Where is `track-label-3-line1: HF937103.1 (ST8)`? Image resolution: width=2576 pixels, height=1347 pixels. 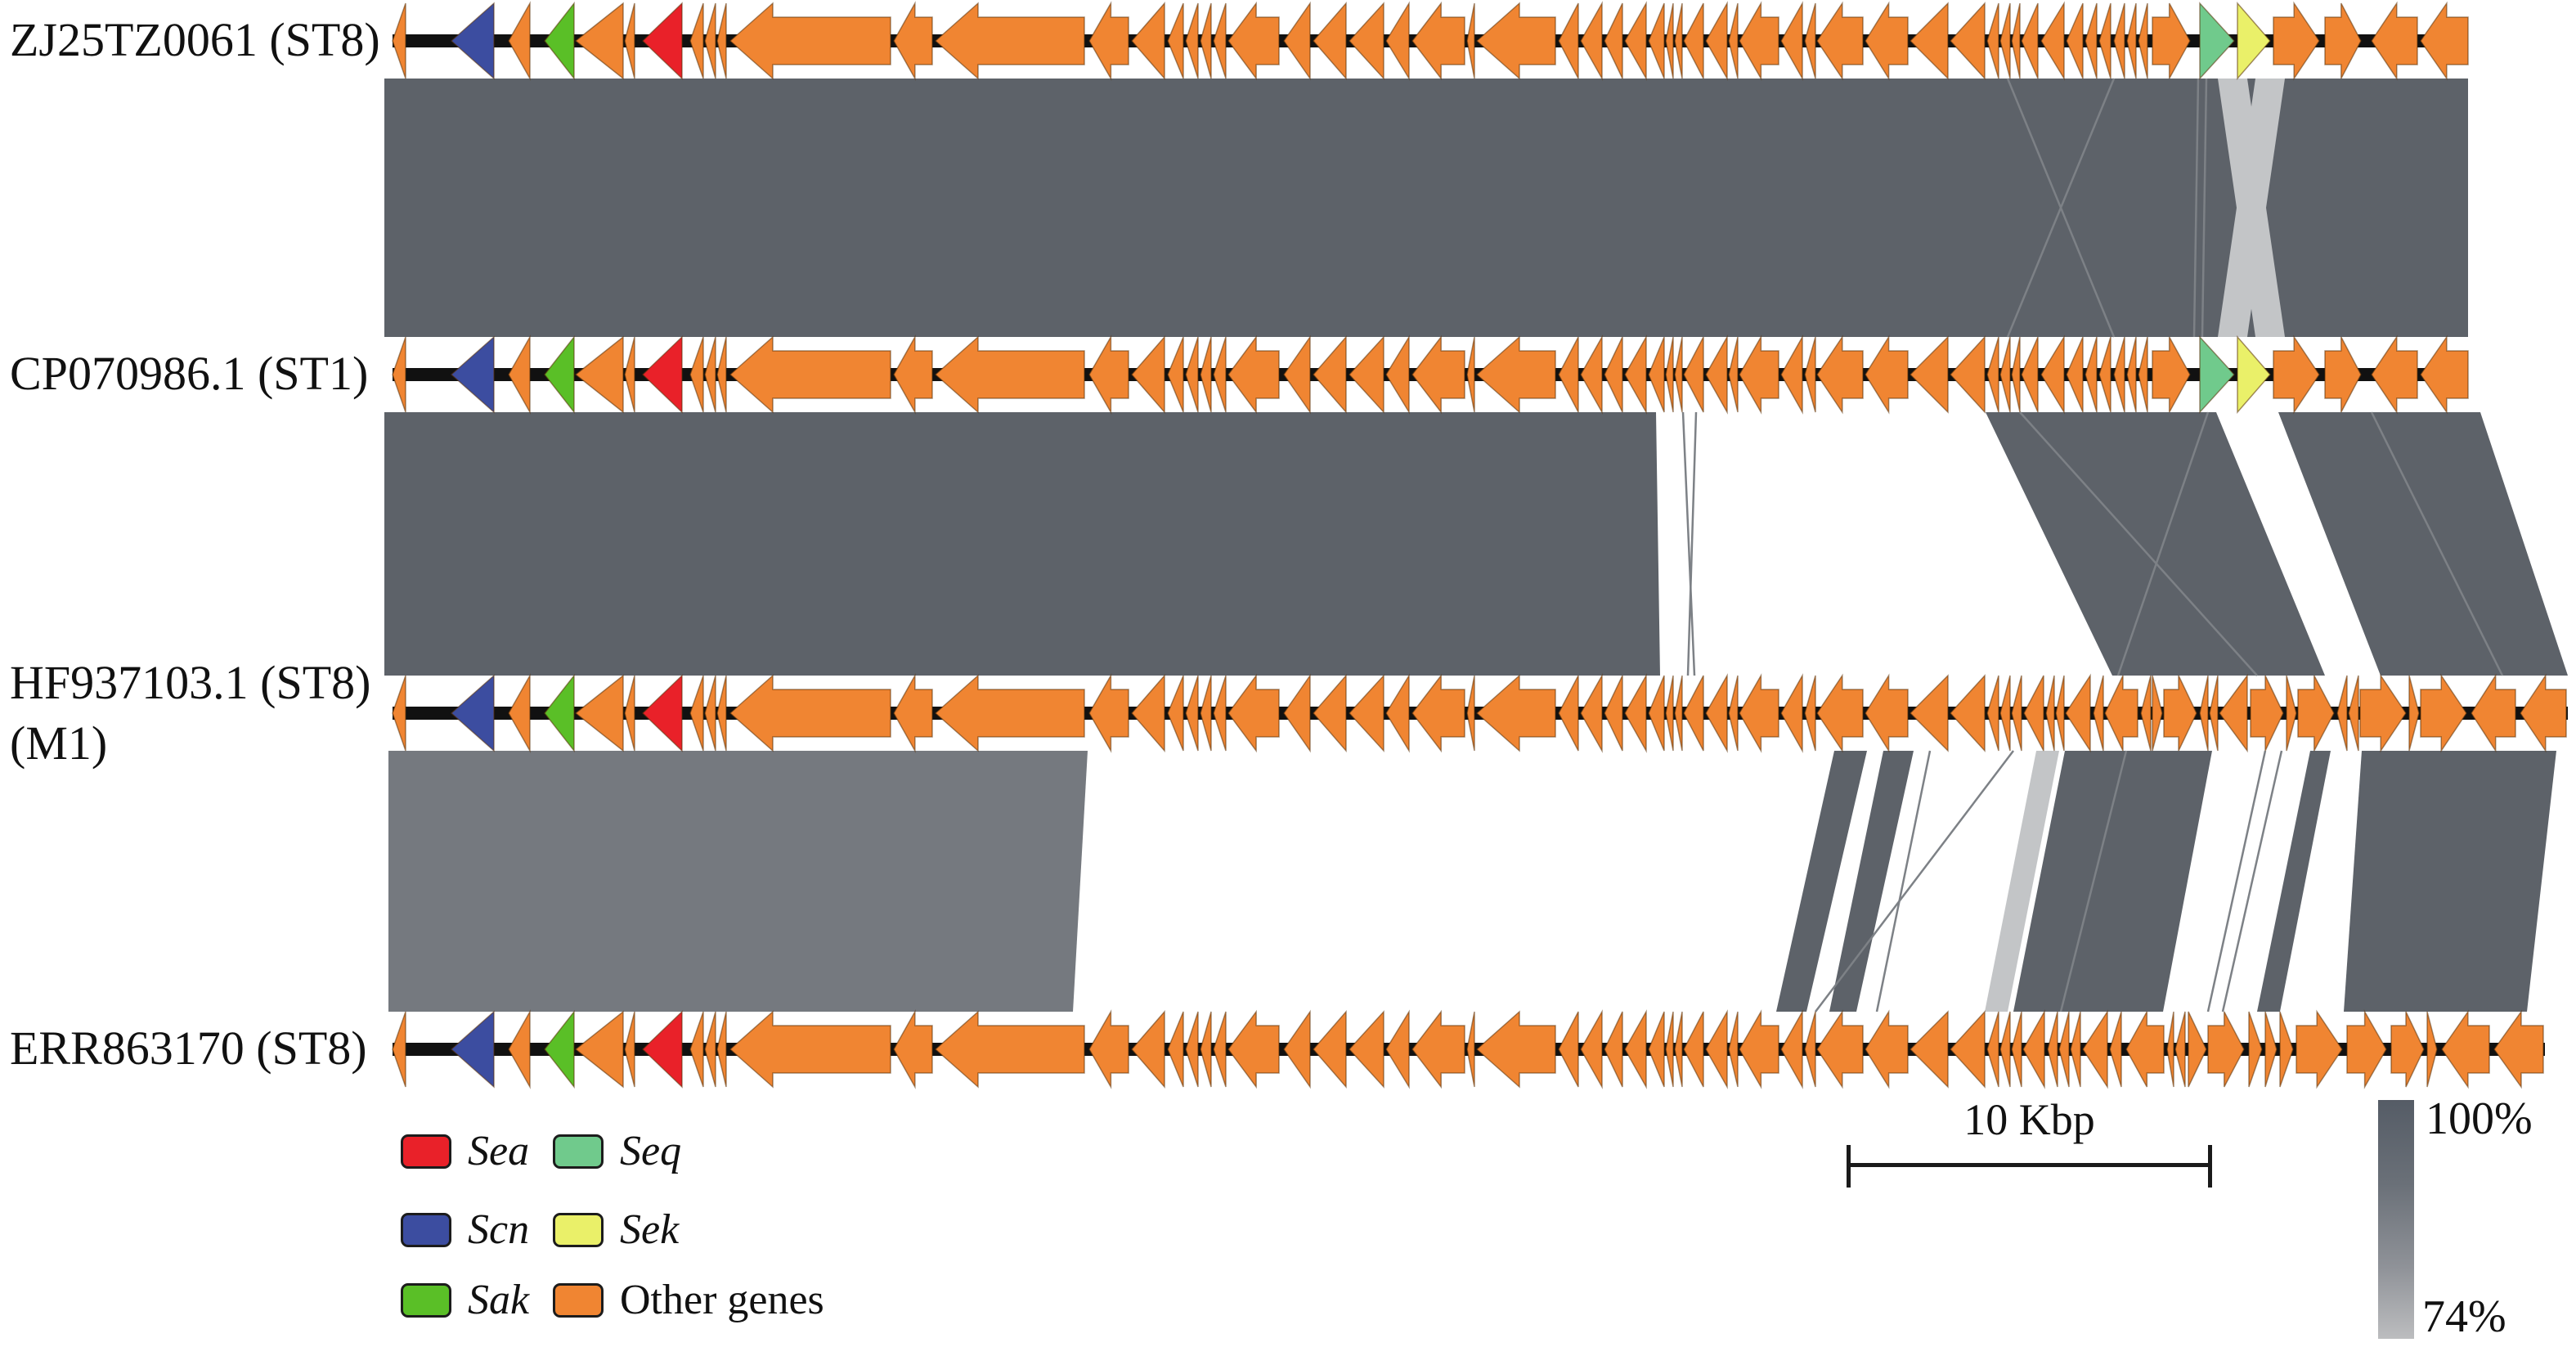 track-label-3-line1: HF937103.1 (ST8) is located at coordinates (190, 682).